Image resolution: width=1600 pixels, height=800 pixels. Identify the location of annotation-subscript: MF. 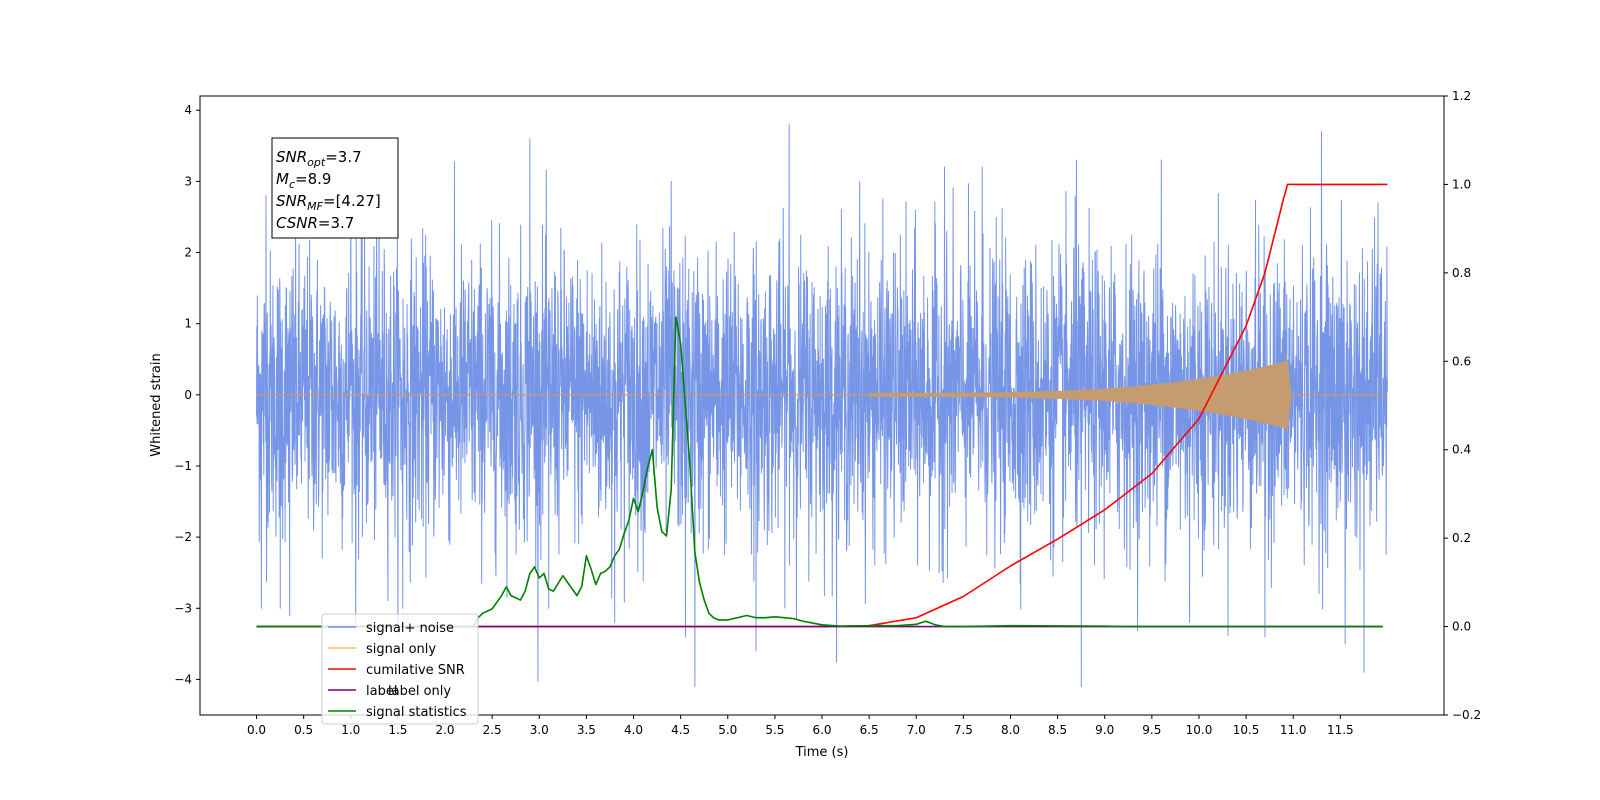
(315, 206).